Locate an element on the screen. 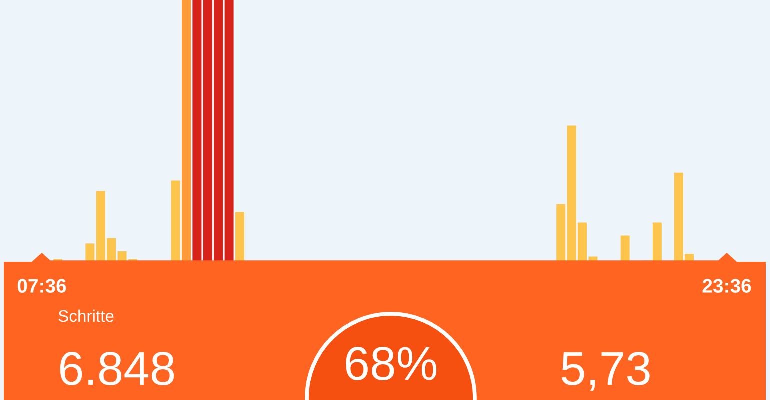 The image size is (770, 400). text: 68% is located at coordinates (391, 363).